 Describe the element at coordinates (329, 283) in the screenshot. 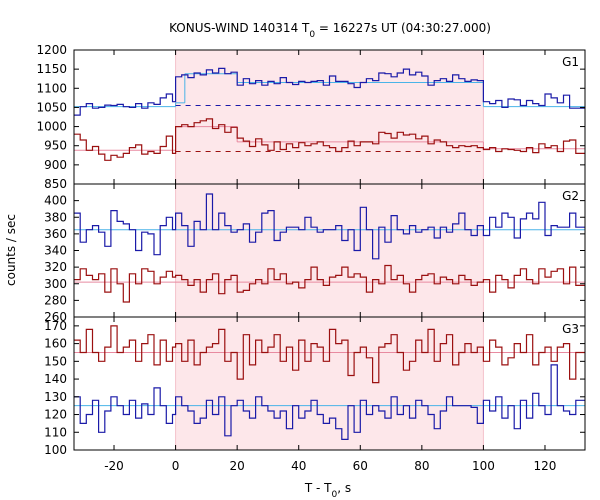

I see `series-red-g2` at that location.